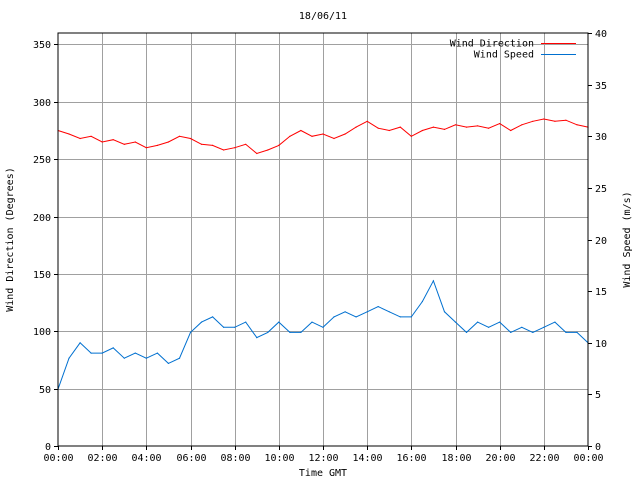 This screenshot has height=480, width=640. Describe the element at coordinates (367, 458) in the screenshot. I see `x-tick-label: 14:00` at that location.